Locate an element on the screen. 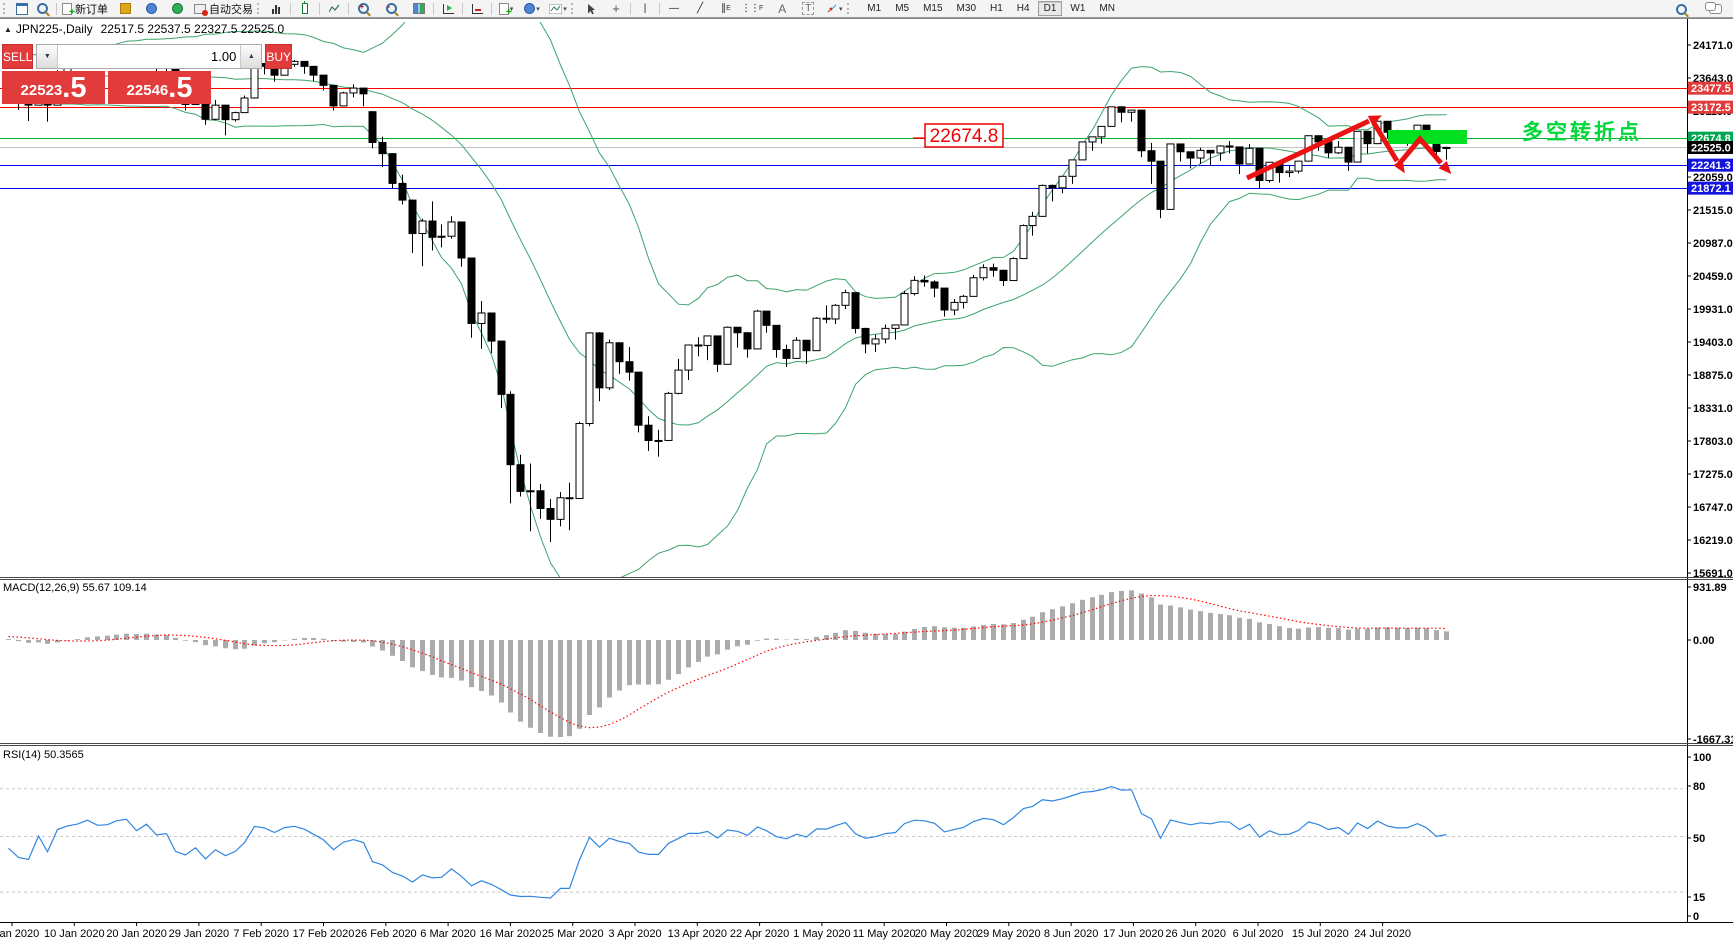  svg-text: 25 Mar 2020 is located at coordinates (573, 934).